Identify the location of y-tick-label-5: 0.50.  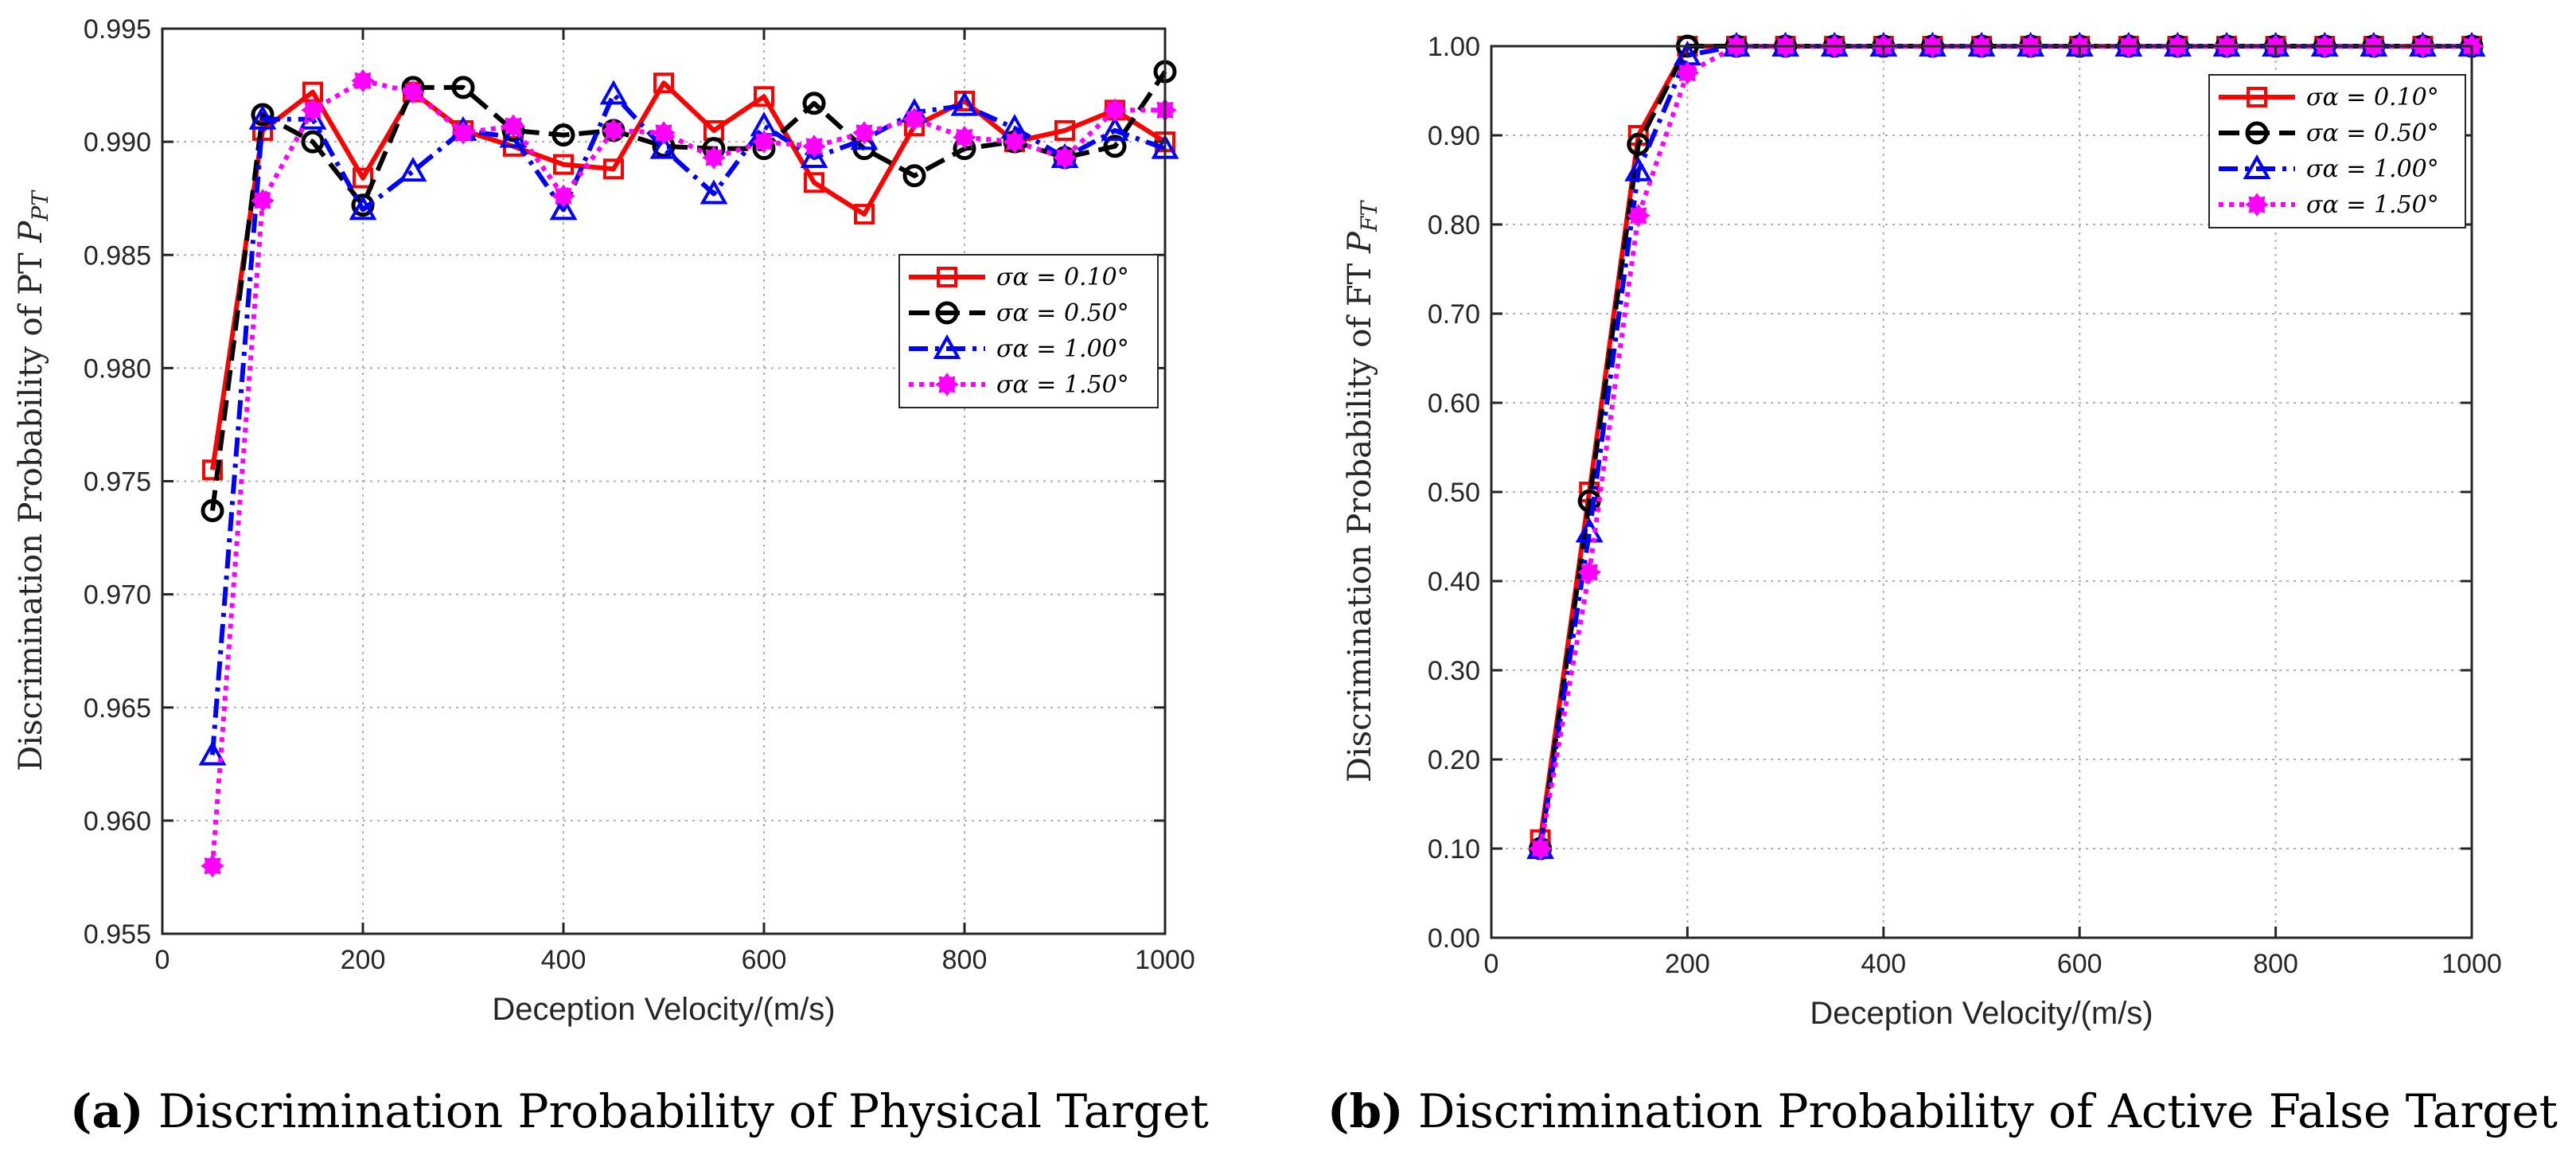
(1454, 493).